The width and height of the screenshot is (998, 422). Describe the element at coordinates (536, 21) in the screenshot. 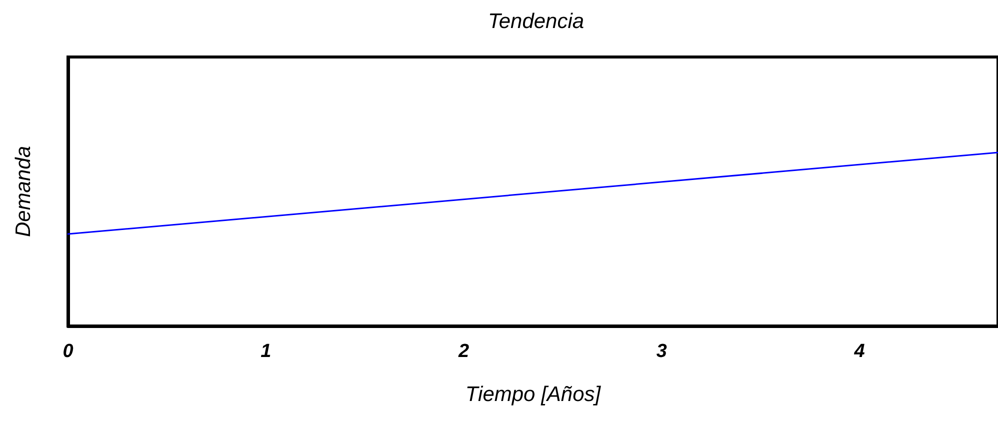

I see `chart-title: Tendencia` at that location.